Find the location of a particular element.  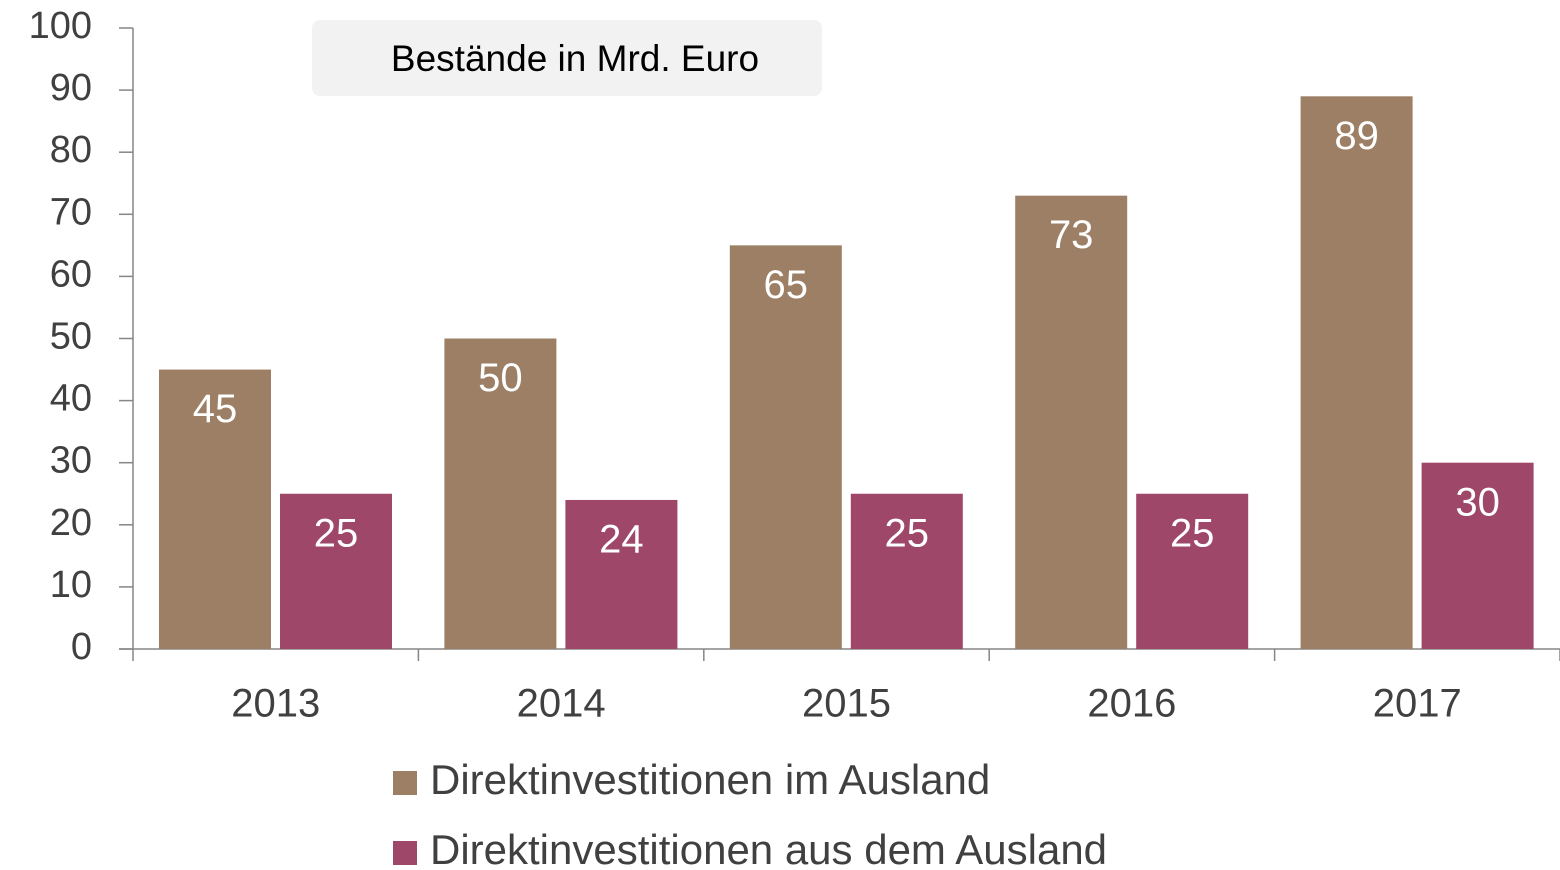

y-tick-label: 20 is located at coordinates (71, 523).